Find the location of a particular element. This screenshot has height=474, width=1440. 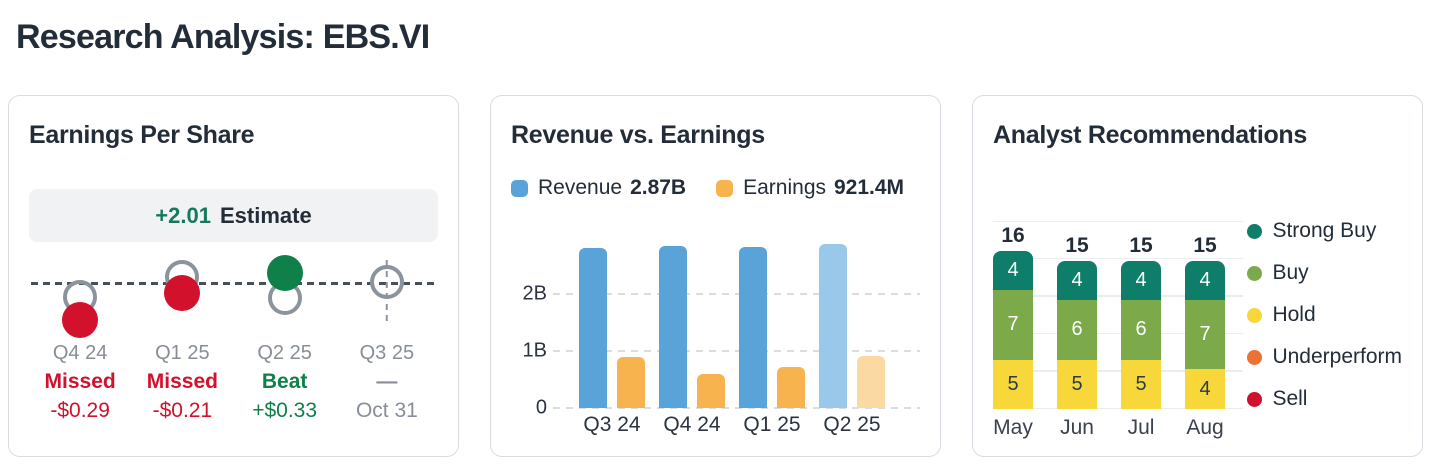

eps-status-label: — is located at coordinates (387, 381).